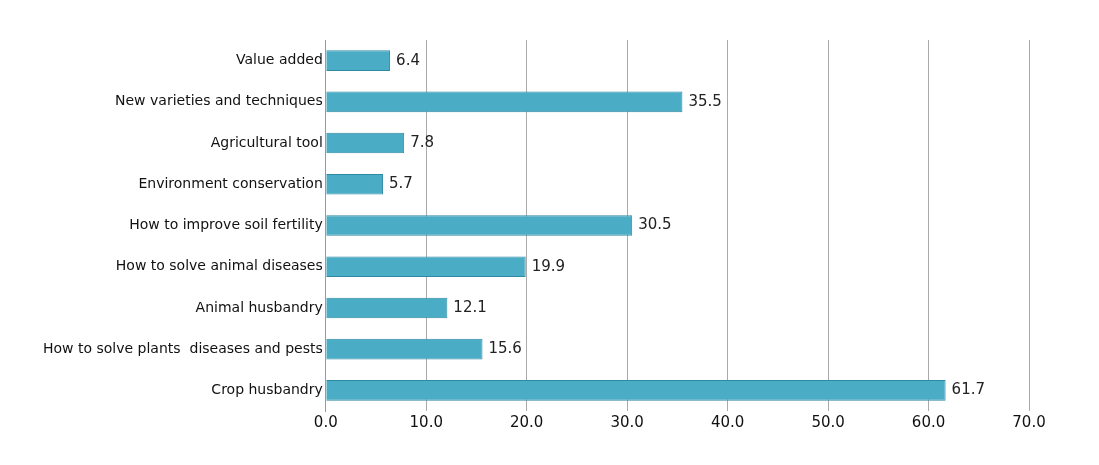  What do you see at coordinates (527, 421) in the screenshot?
I see `x-tick-label: 20.0` at bounding box center [527, 421].